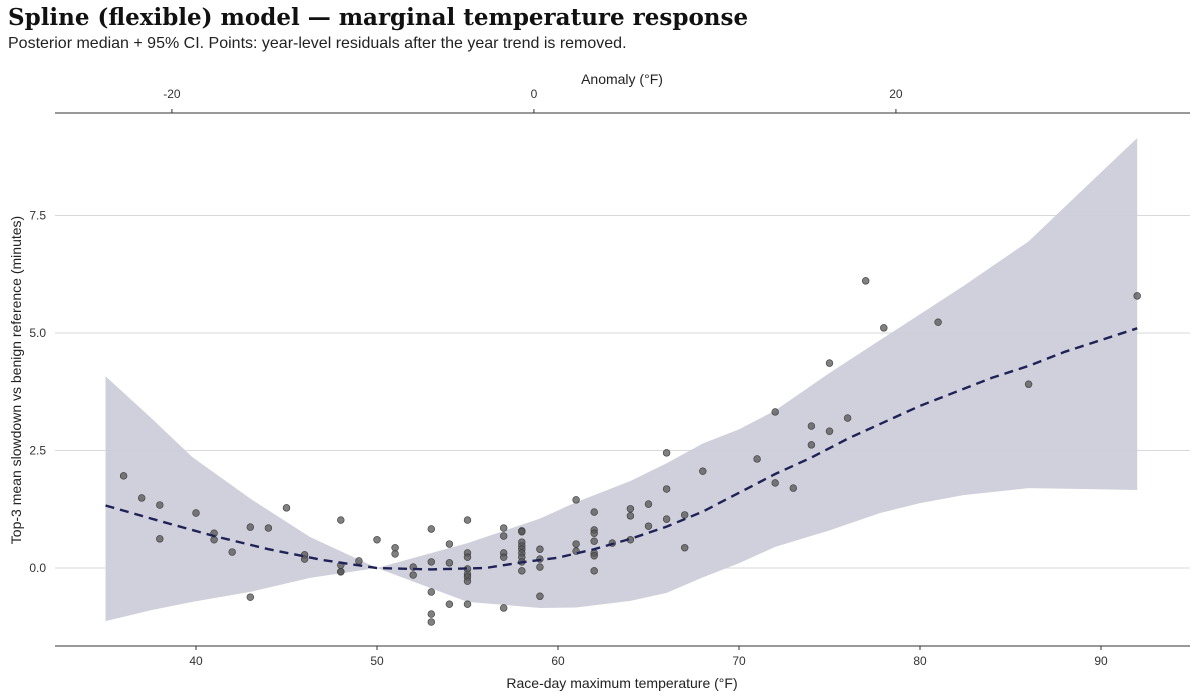 Image resolution: width=1200 pixels, height=700 pixels. What do you see at coordinates (377, 661) in the screenshot?
I see `x-tick-label: 50` at bounding box center [377, 661].